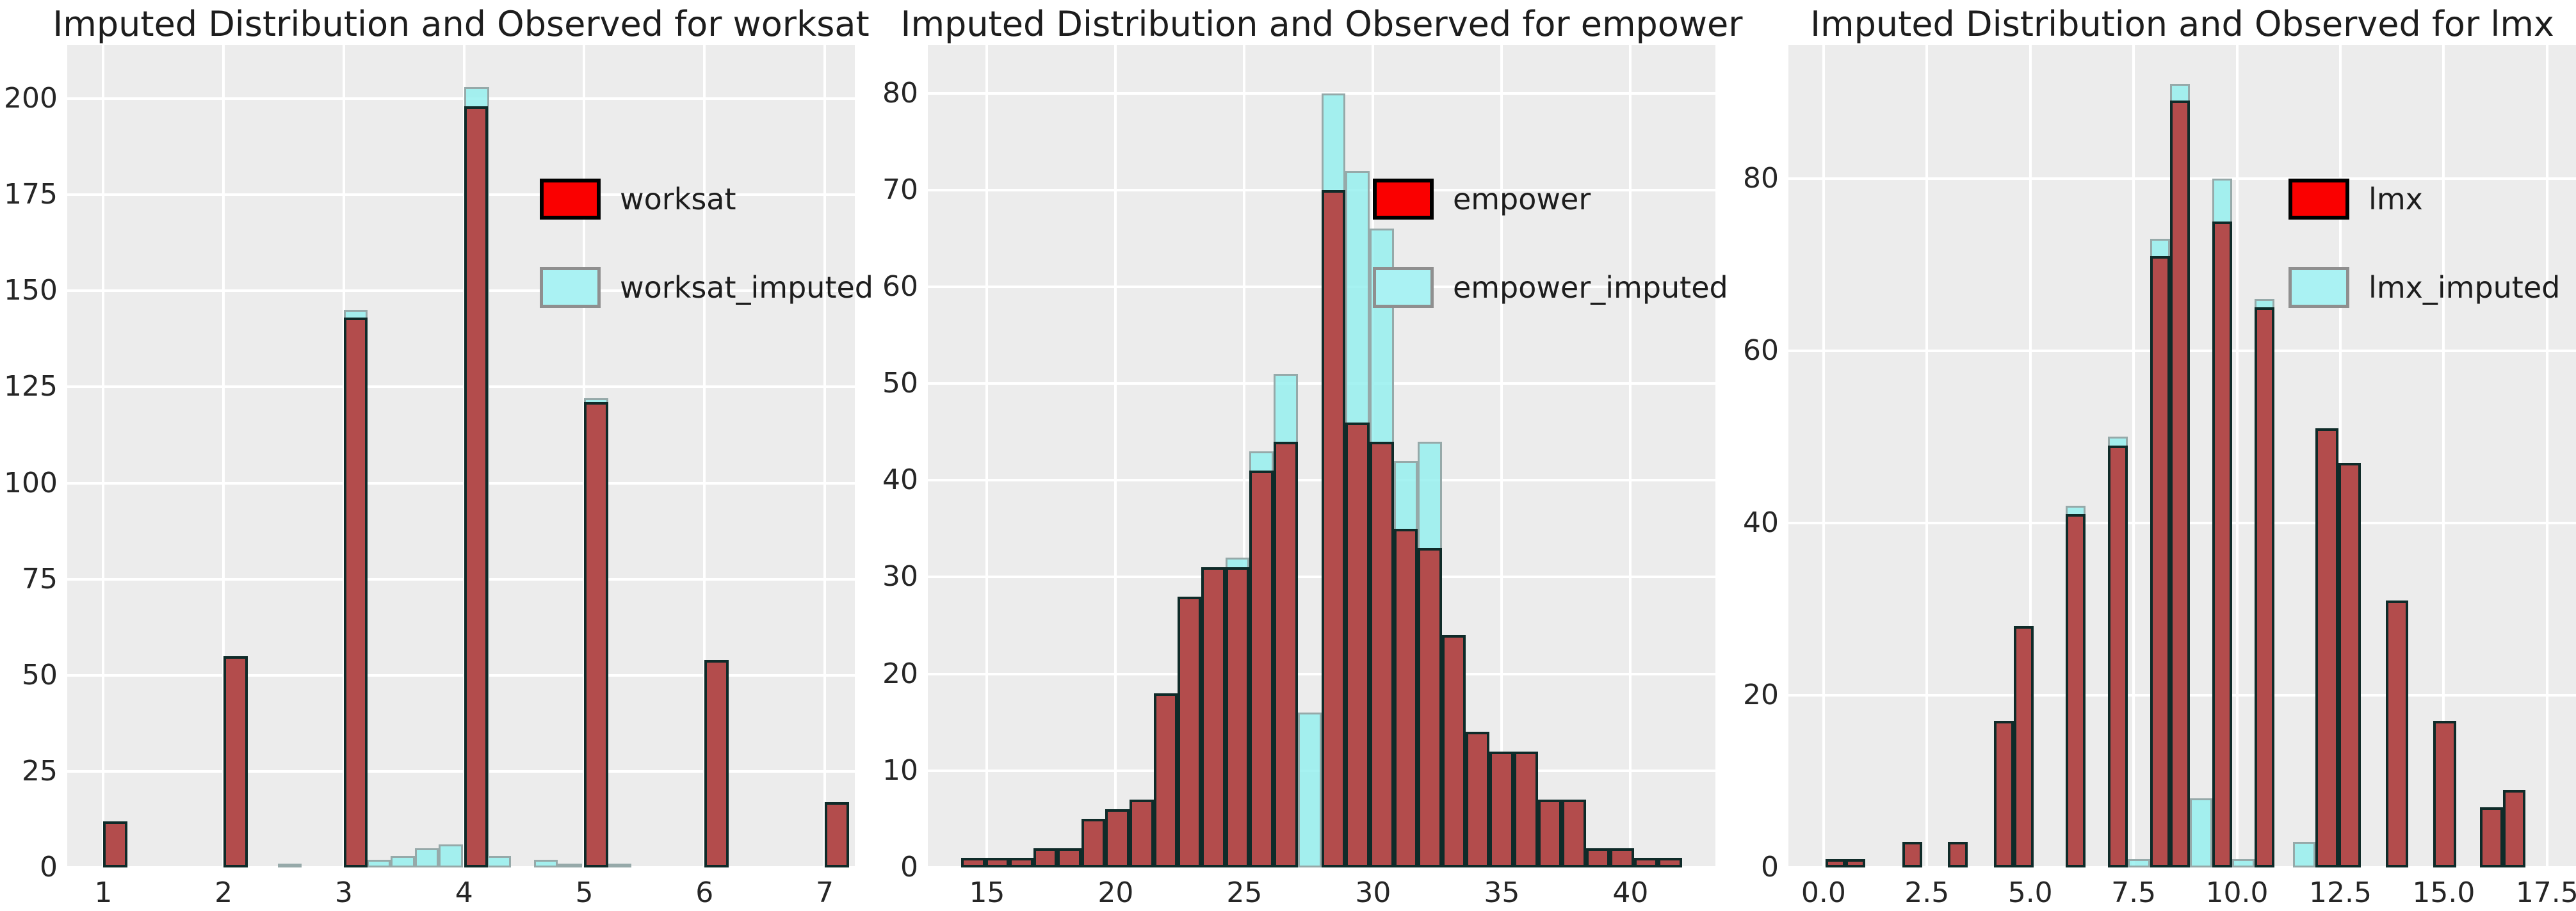  What do you see at coordinates (1521, 199) in the screenshot?
I see `legend-label: empower` at bounding box center [1521, 199].